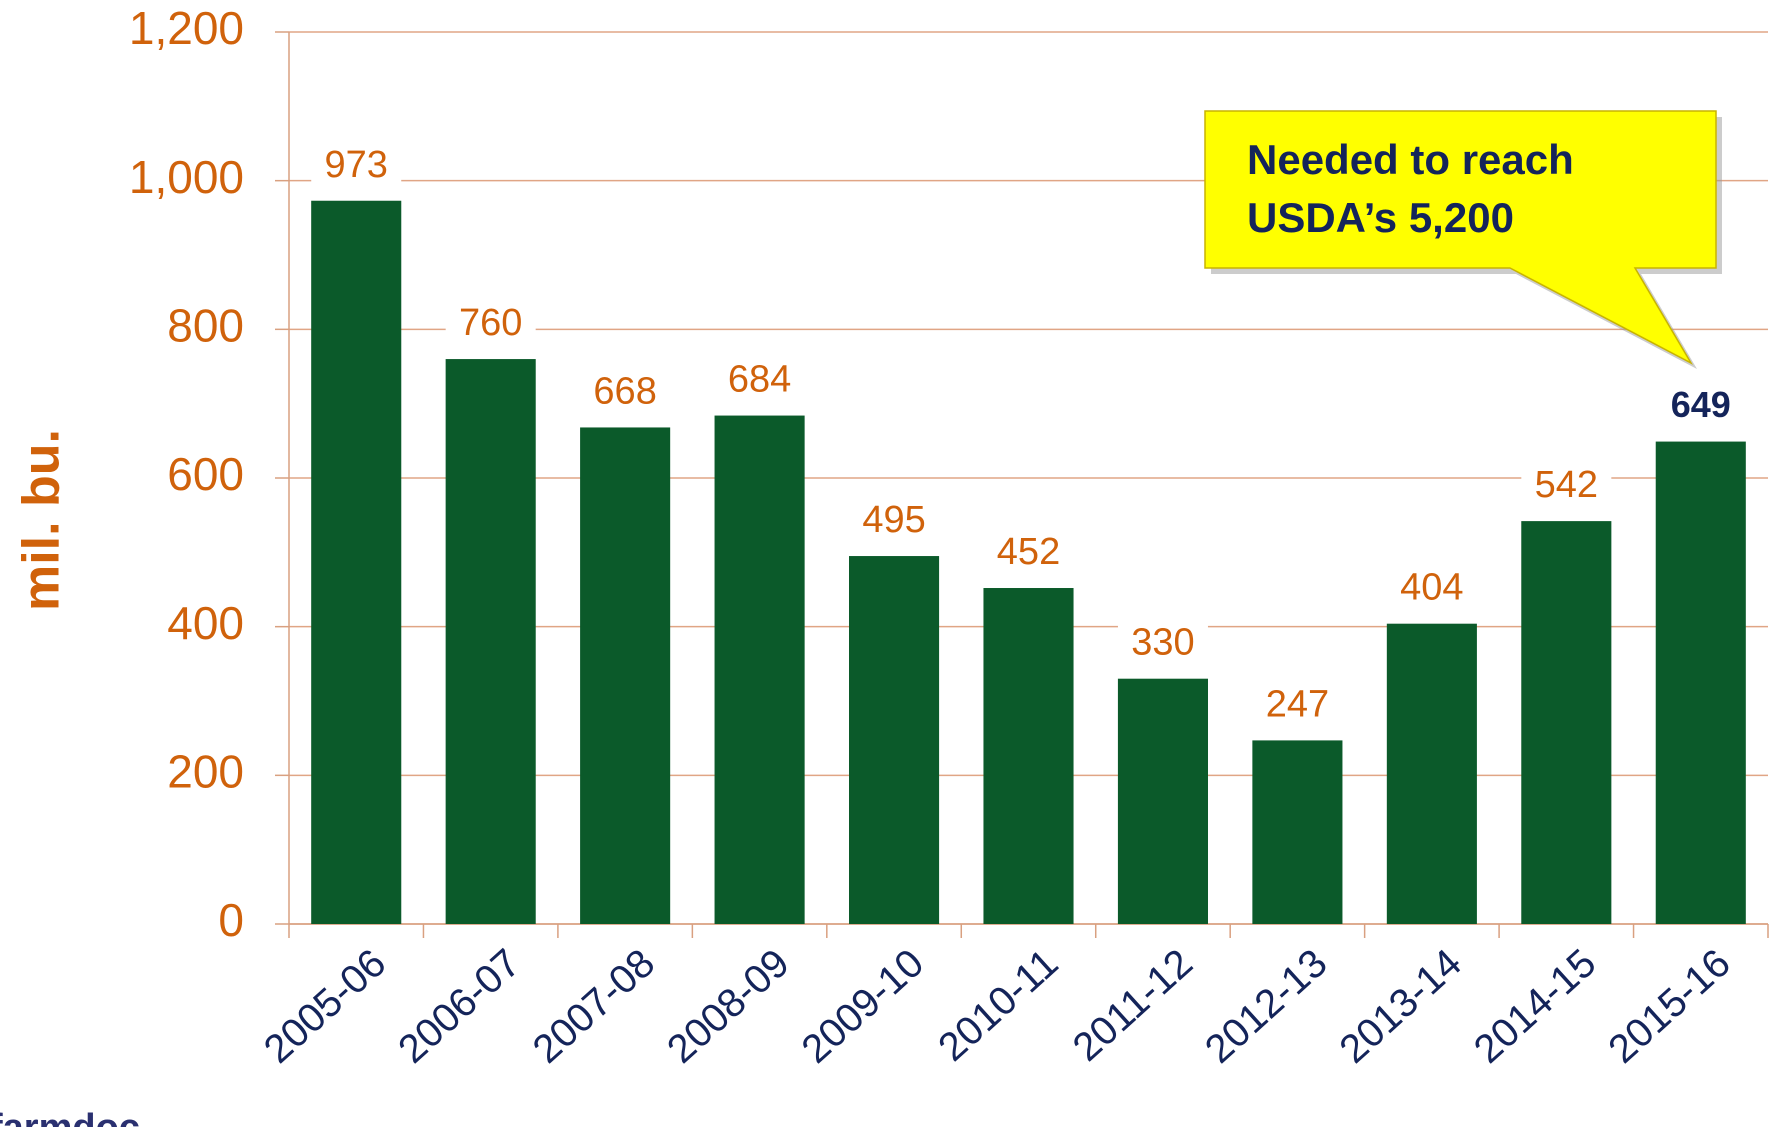 This screenshot has width=1775, height=1127. I want to click on x-tick-label: 2012-13, so click(1266, 1006).